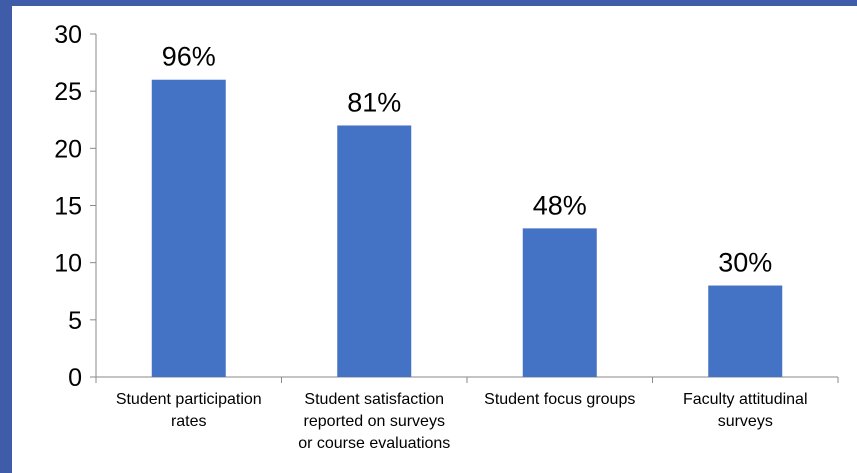 This screenshot has width=857, height=473. Describe the element at coordinates (189, 57) in the screenshot. I see `bar-data-label: 96%` at that location.